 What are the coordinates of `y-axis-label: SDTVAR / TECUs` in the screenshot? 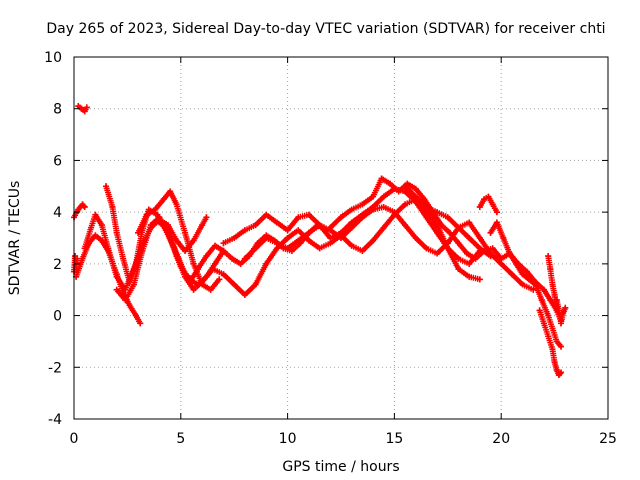 It's located at (15, 238).